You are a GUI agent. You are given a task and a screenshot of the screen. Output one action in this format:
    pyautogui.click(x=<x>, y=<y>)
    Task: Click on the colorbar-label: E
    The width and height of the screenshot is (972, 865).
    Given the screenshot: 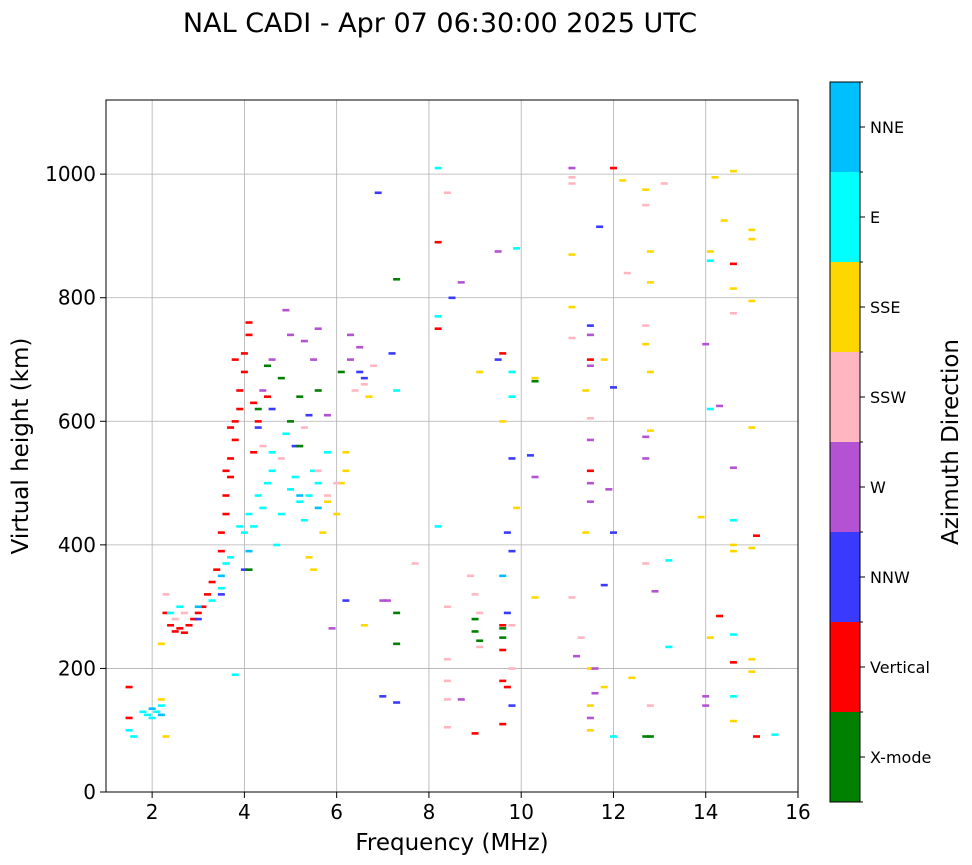 What is the action you would take?
    pyautogui.click(x=875, y=217)
    